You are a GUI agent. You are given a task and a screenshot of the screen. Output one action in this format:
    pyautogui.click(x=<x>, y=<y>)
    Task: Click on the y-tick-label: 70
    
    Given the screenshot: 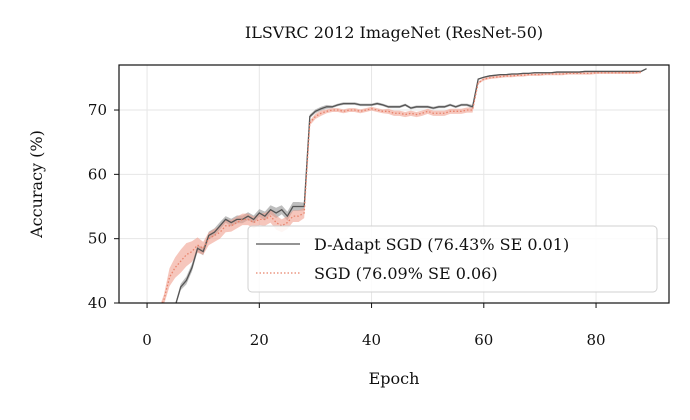 What is the action you would take?
    pyautogui.click(x=97, y=110)
    